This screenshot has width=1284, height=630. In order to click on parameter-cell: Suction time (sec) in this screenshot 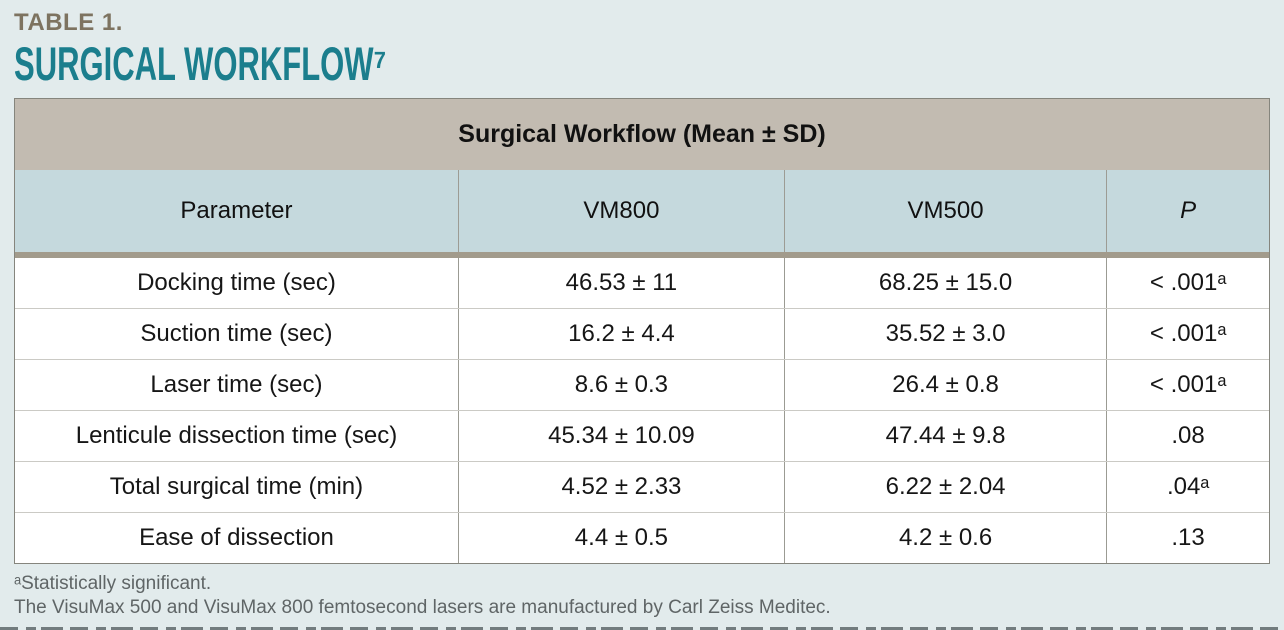, I will do `click(237, 334)`.